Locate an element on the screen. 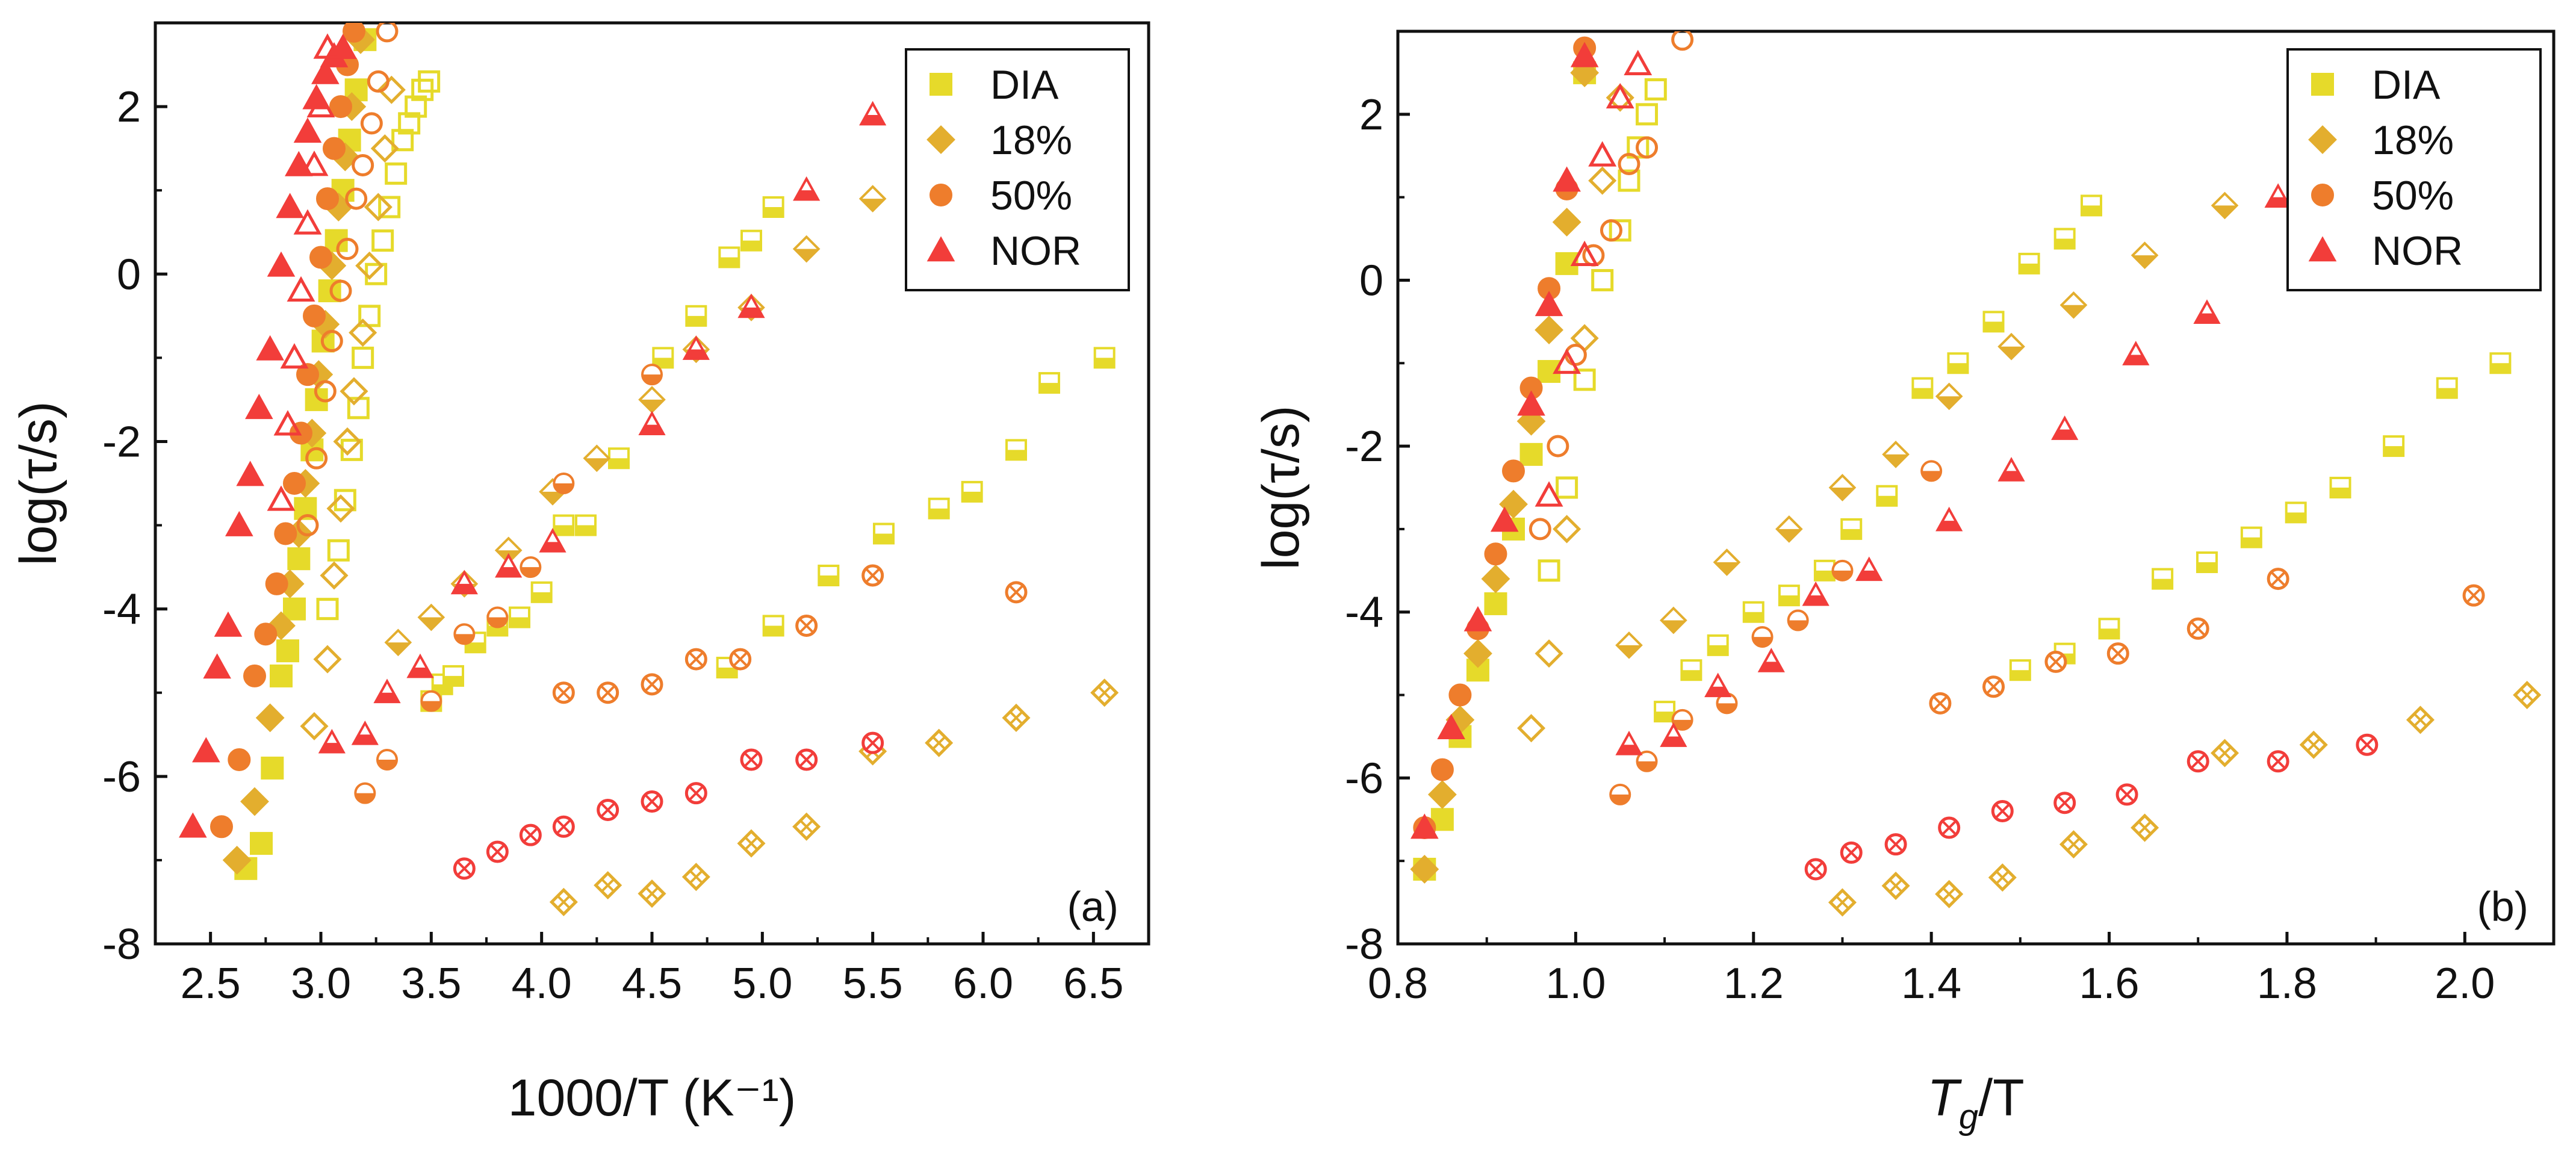 The image size is (2576, 1163). panel-a-legend-marker is located at coordinates (941, 84).